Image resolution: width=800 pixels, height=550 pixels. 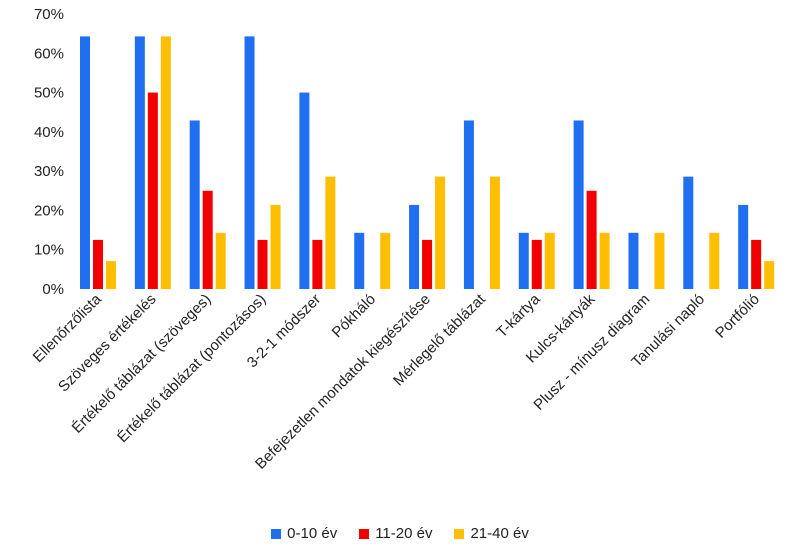 What do you see at coordinates (49, 210) in the screenshot?
I see `y-tick-label: 20%` at bounding box center [49, 210].